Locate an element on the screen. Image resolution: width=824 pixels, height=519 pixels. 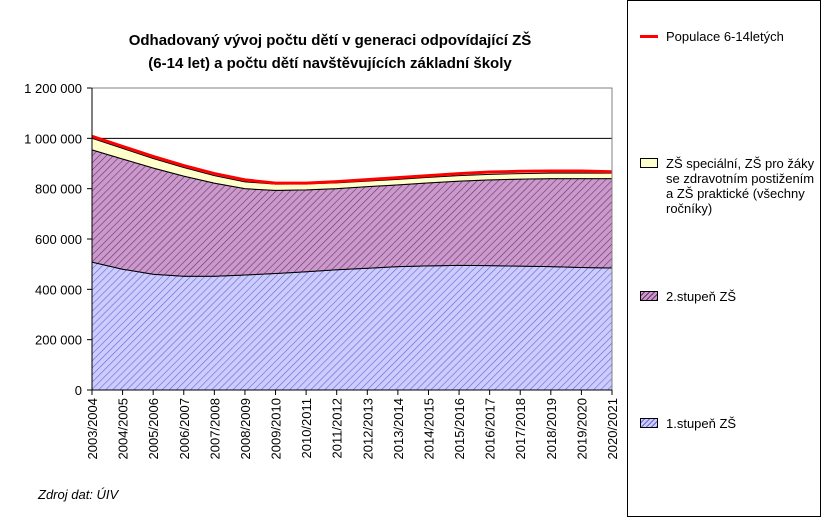
y-tick-label: 1 200 000 is located at coordinates (53, 88).